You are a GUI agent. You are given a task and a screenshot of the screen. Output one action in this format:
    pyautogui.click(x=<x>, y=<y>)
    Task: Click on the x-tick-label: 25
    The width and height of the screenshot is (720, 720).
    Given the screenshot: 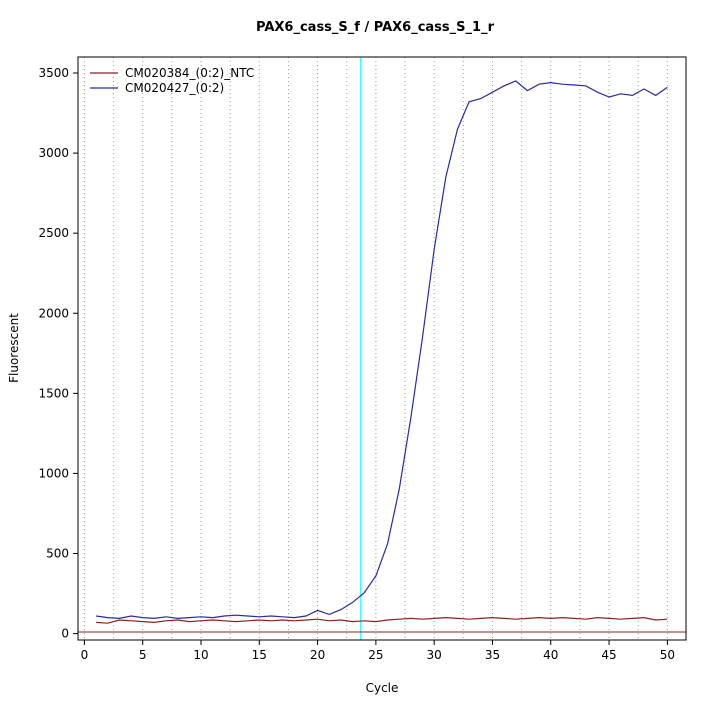 What is the action you would take?
    pyautogui.click(x=375, y=655)
    